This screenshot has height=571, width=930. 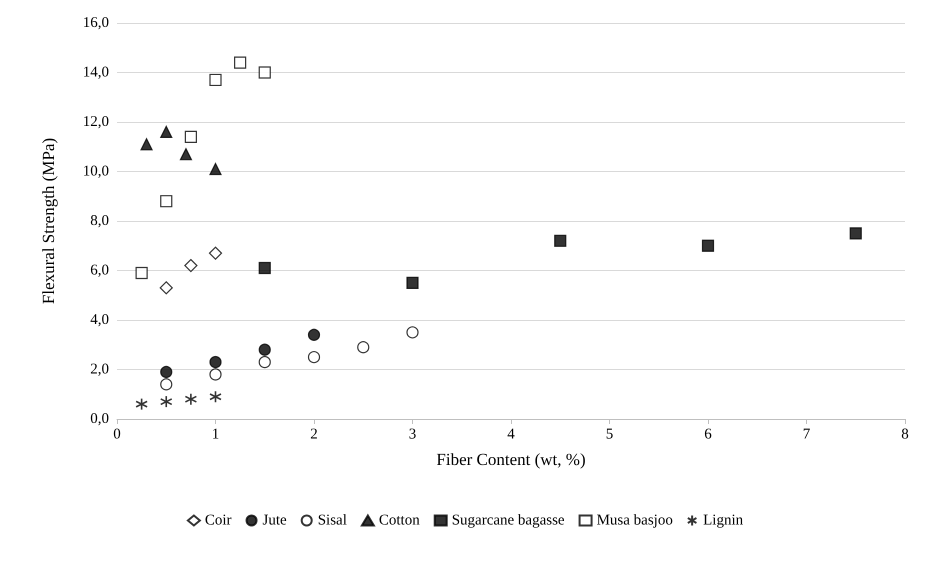 I want to click on y-tick-label: 0,0, so click(x=99, y=419).